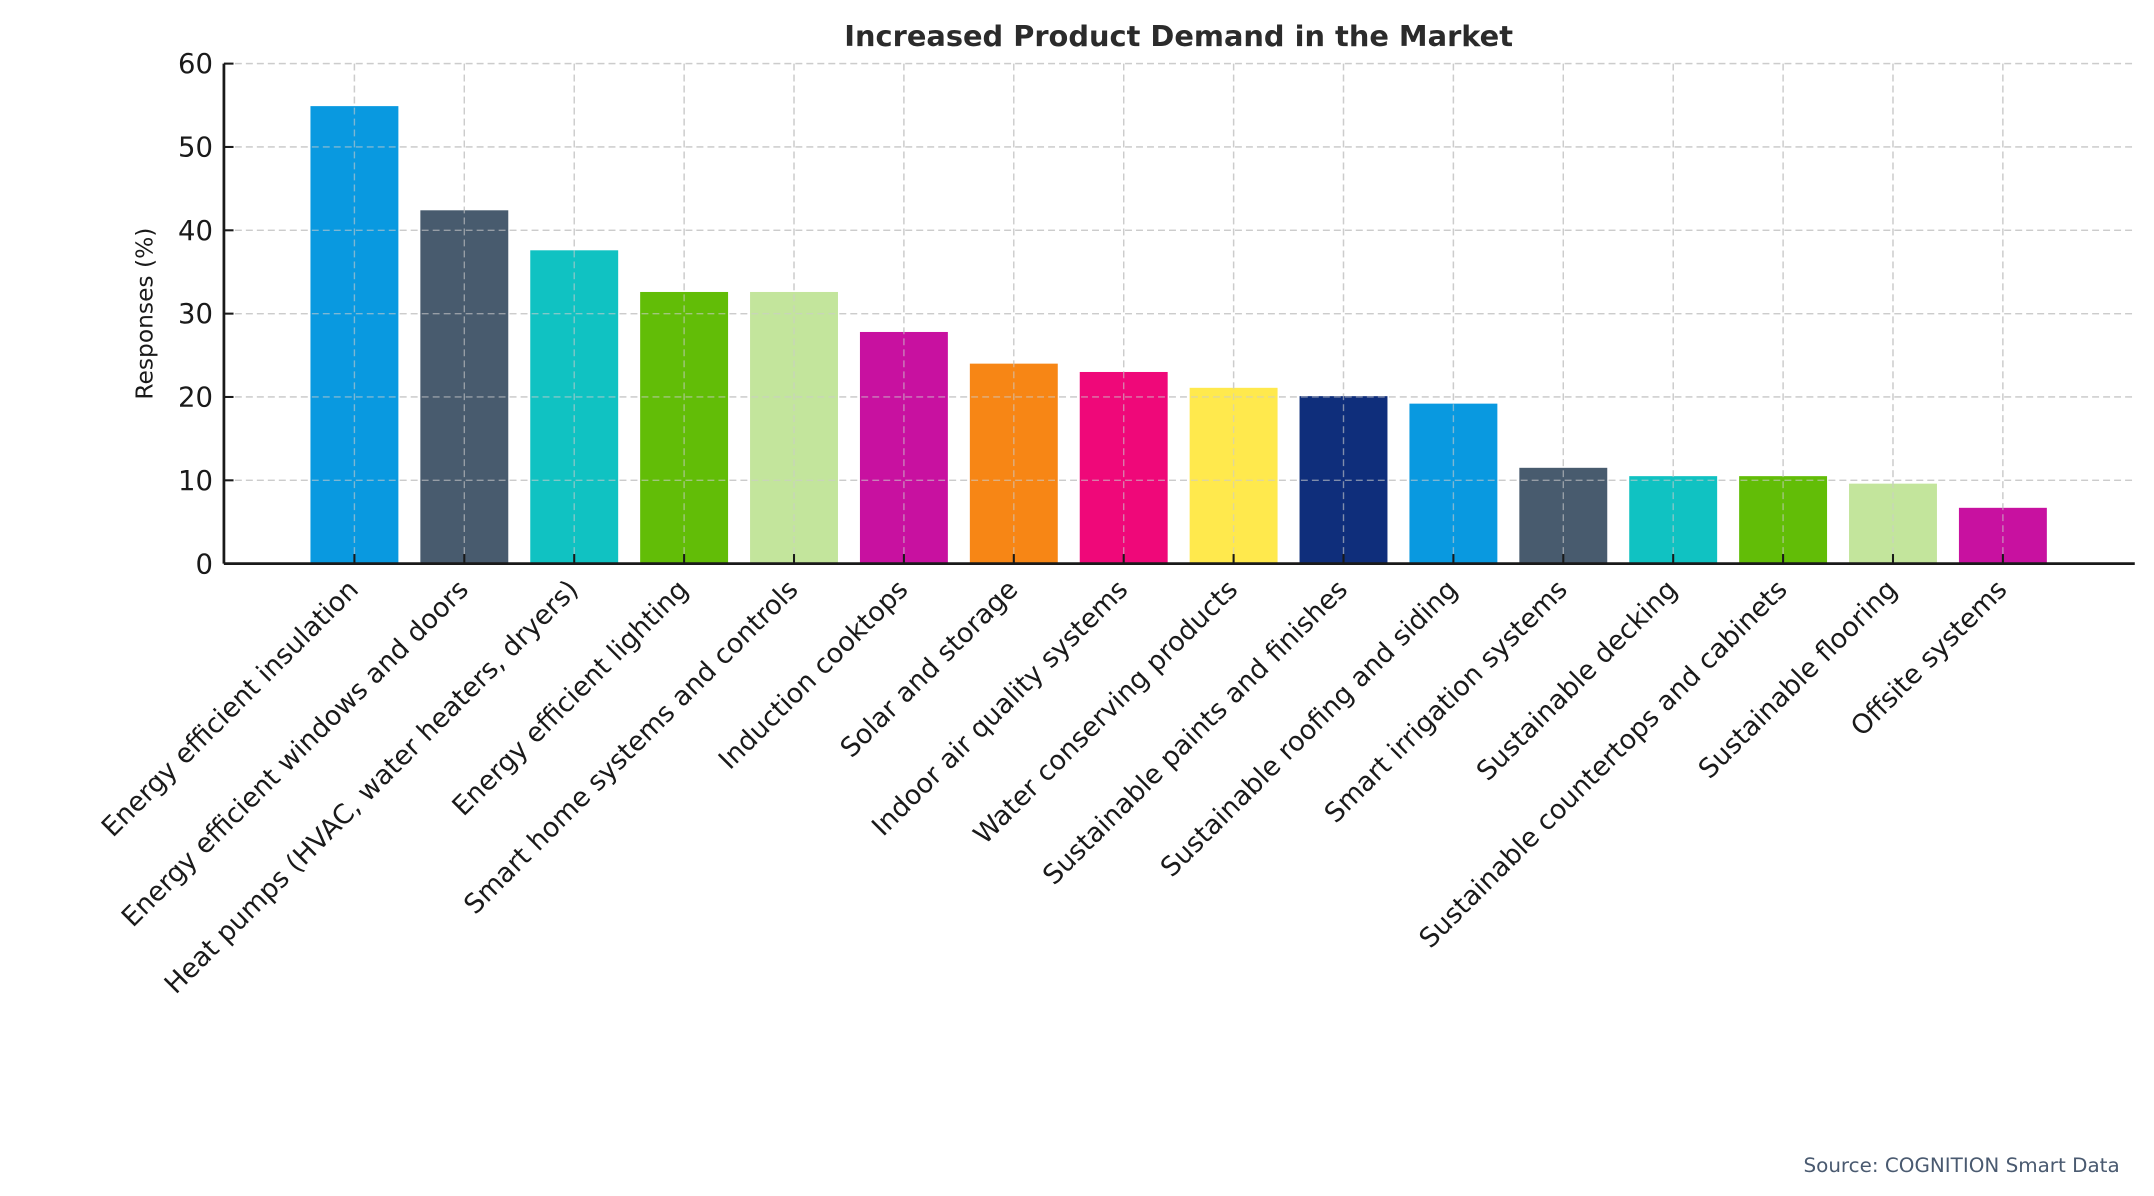  I want to click on y-tick-label: 30, so click(195, 314).